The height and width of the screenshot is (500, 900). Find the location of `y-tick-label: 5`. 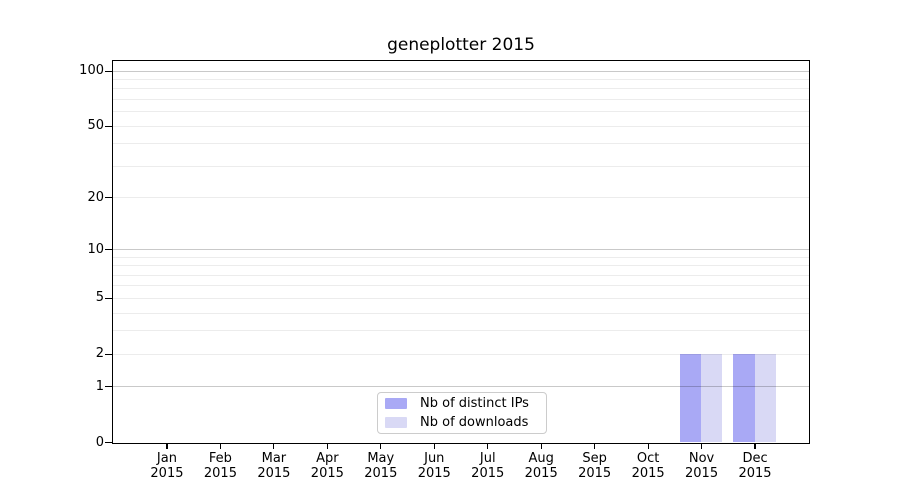

y-tick-label: 5 is located at coordinates (99, 298).